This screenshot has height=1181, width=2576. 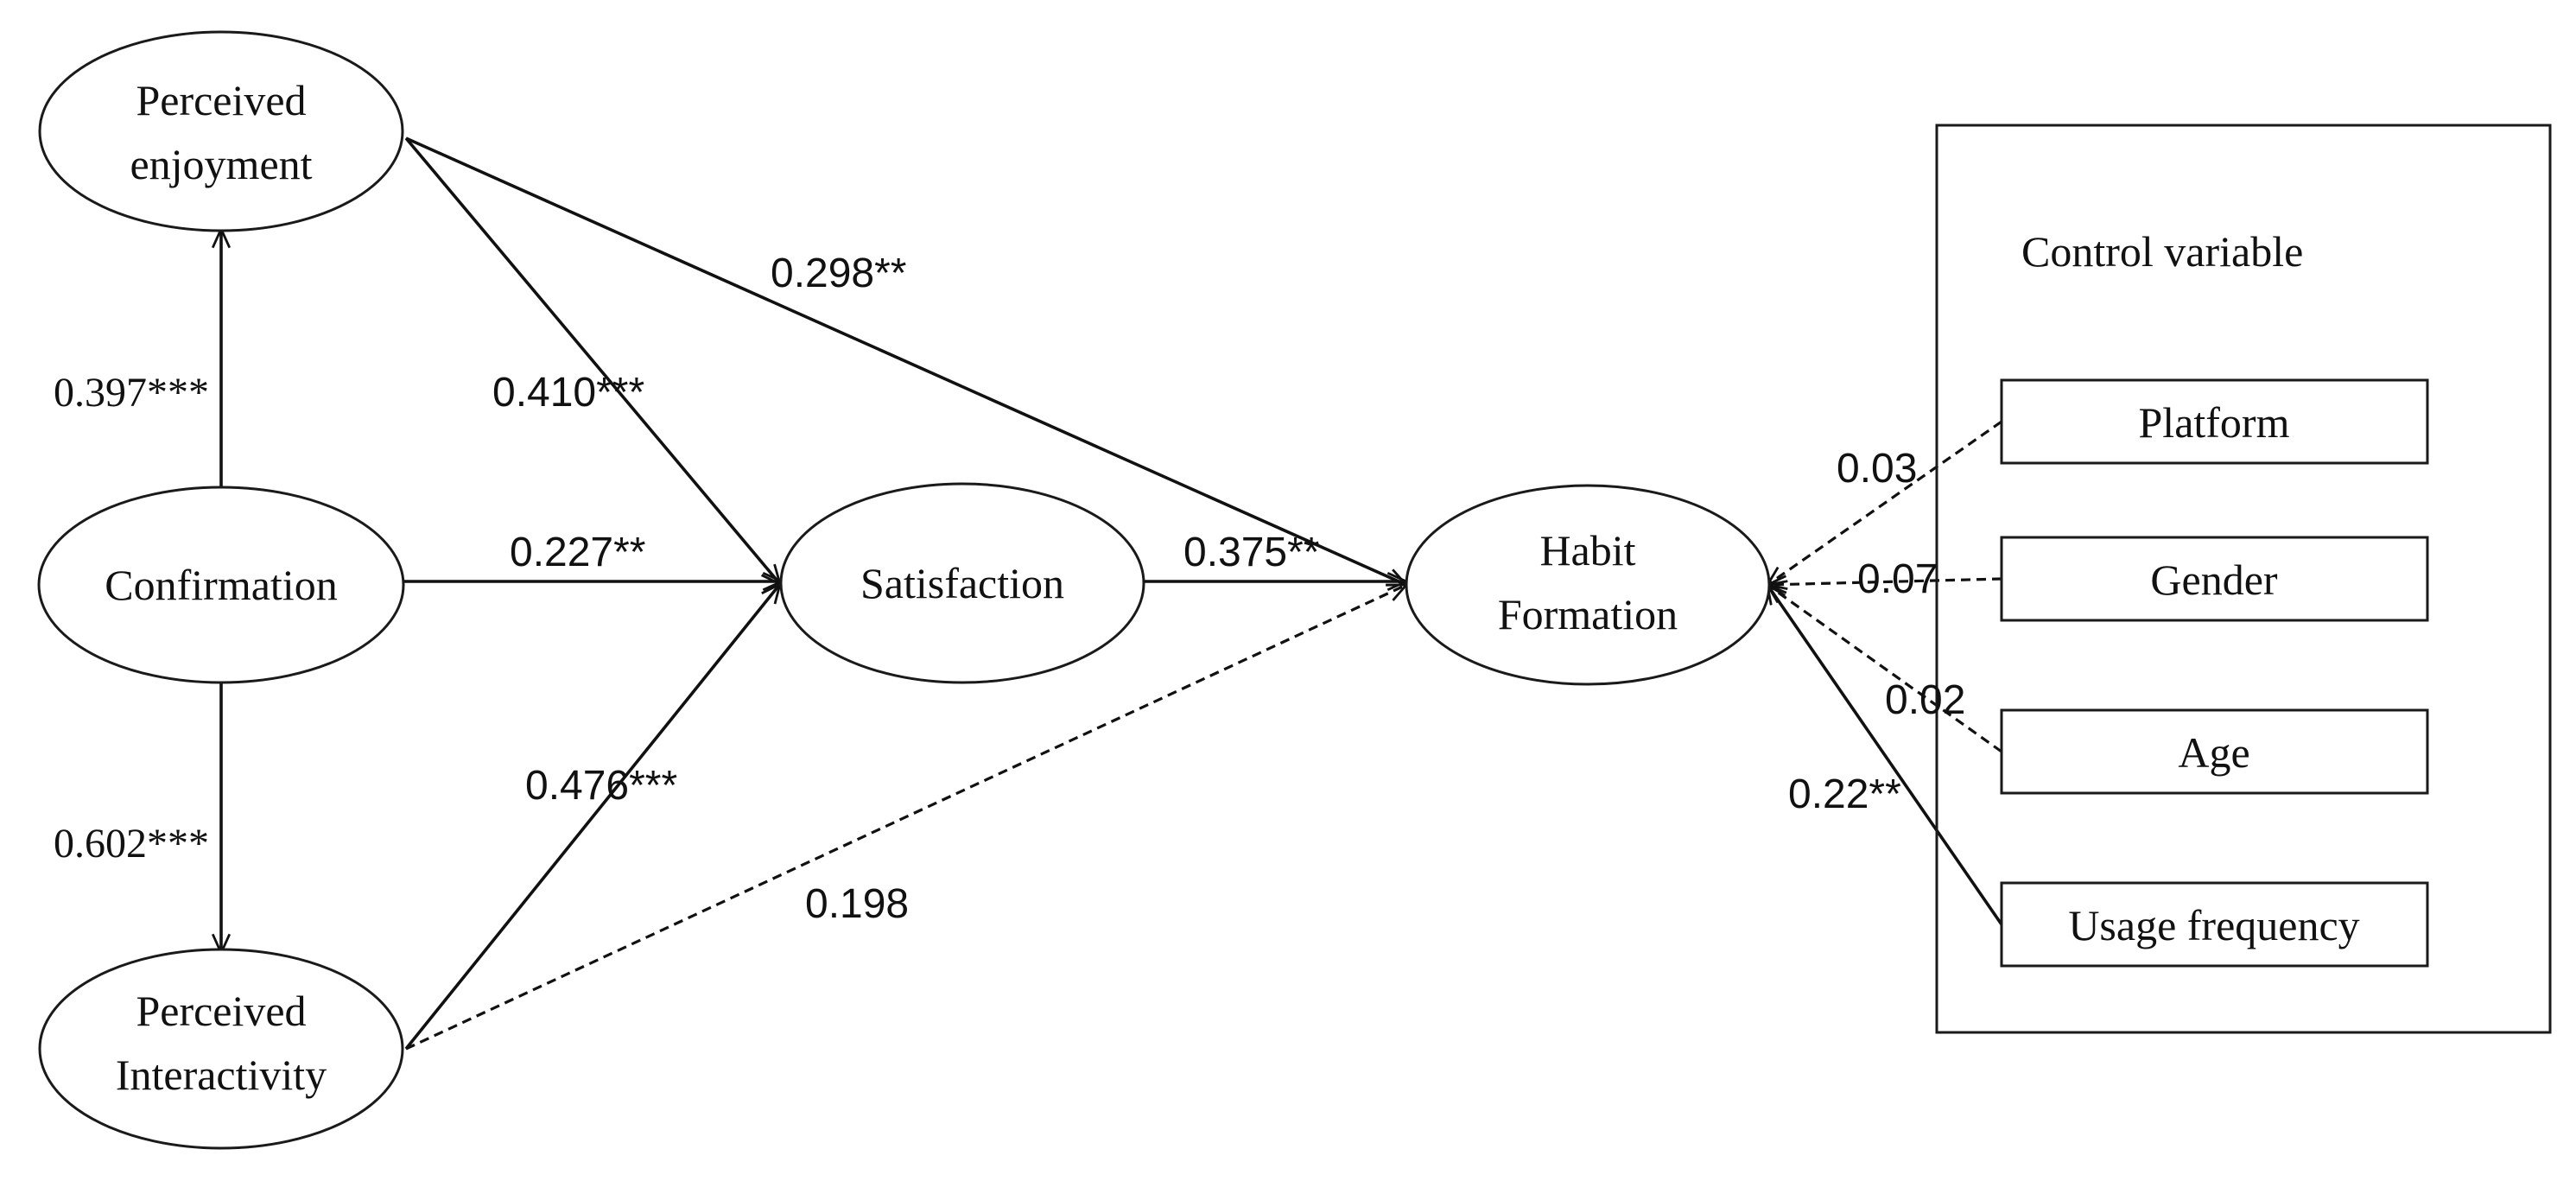 What do you see at coordinates (1925, 700) in the screenshot?
I see `coefficient-age-habit: 0.02` at bounding box center [1925, 700].